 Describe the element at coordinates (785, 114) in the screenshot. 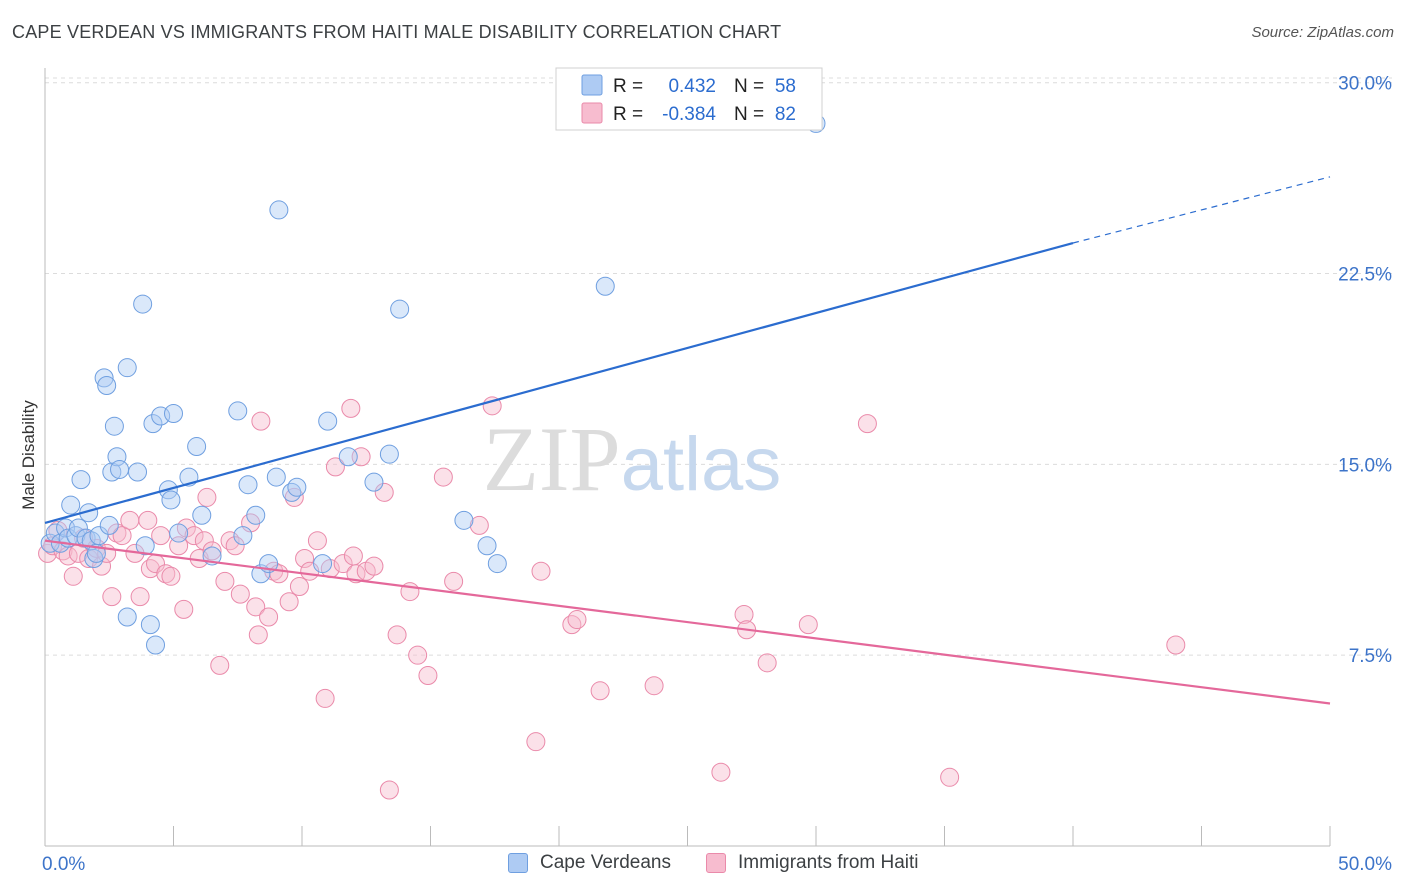

I see `stats-n-value: 82` at that location.